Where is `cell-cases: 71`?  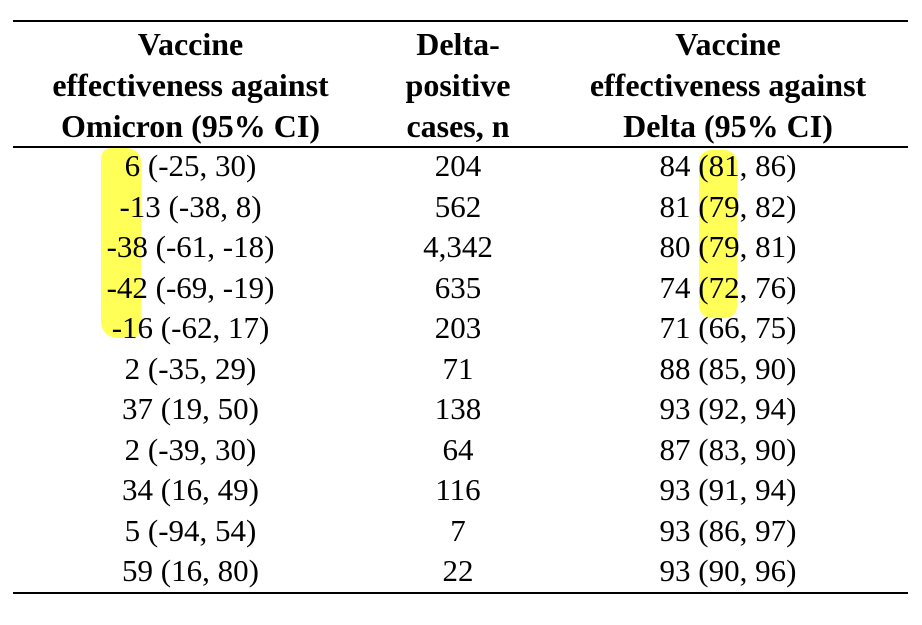
cell-cases: 71 is located at coordinates (458, 368).